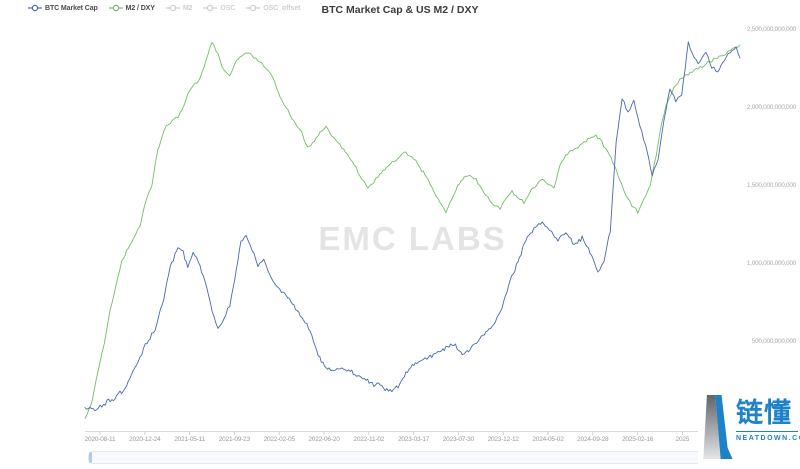 The width and height of the screenshot is (800, 469). Describe the element at coordinates (187, 8) in the screenshot. I see `legend-label: M2` at that location.